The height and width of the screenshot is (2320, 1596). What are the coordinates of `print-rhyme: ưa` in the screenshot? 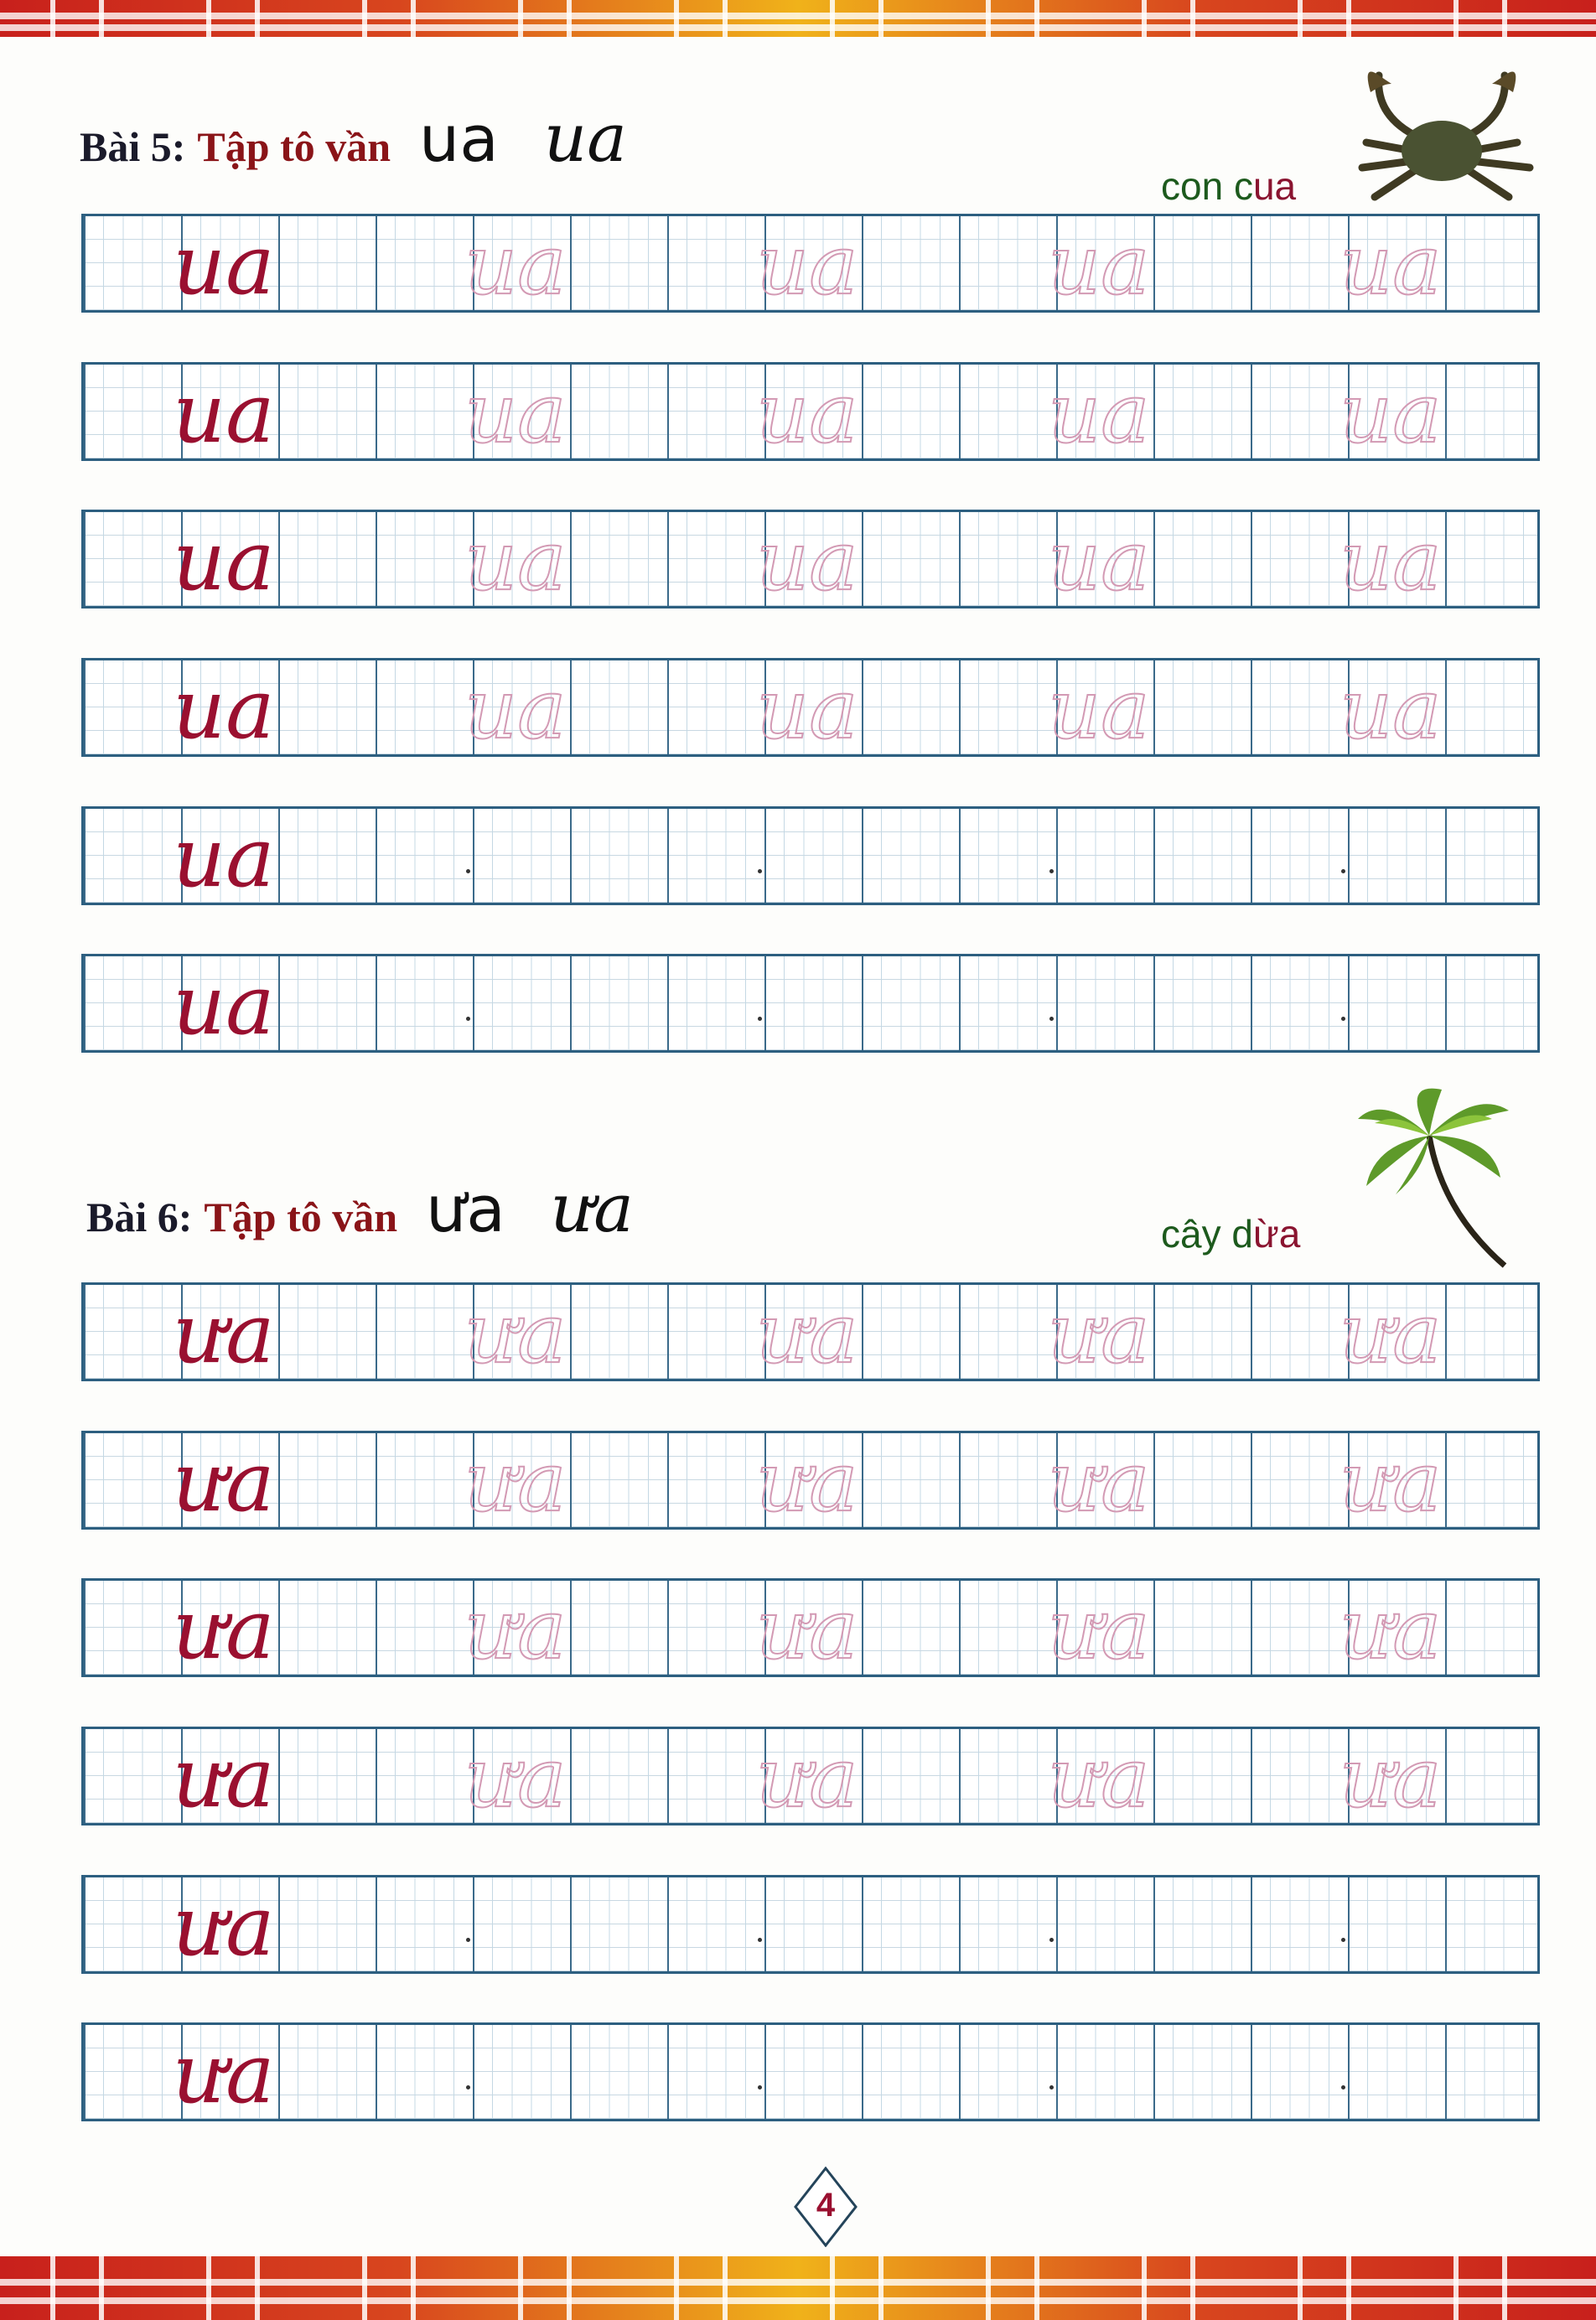 It's located at (465, 1209).